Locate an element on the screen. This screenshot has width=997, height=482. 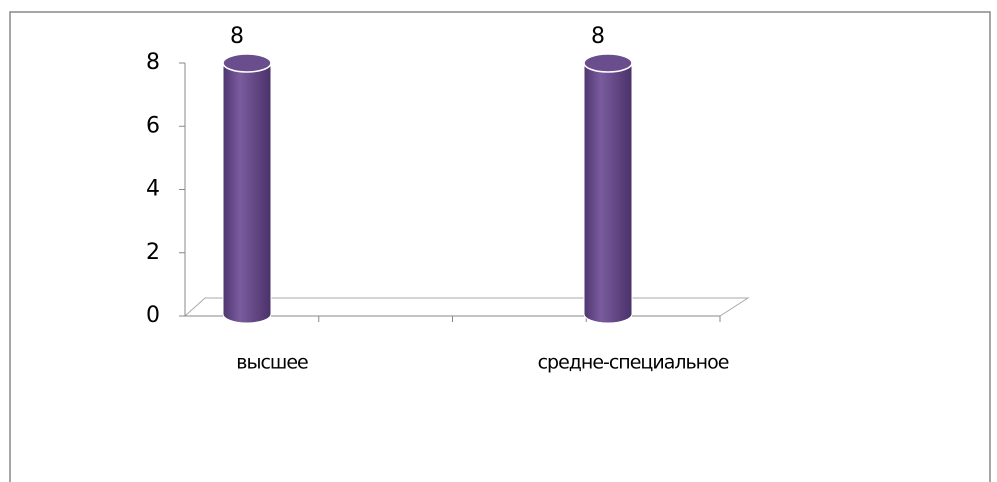
y-tick-label: 6 is located at coordinates (153, 125).